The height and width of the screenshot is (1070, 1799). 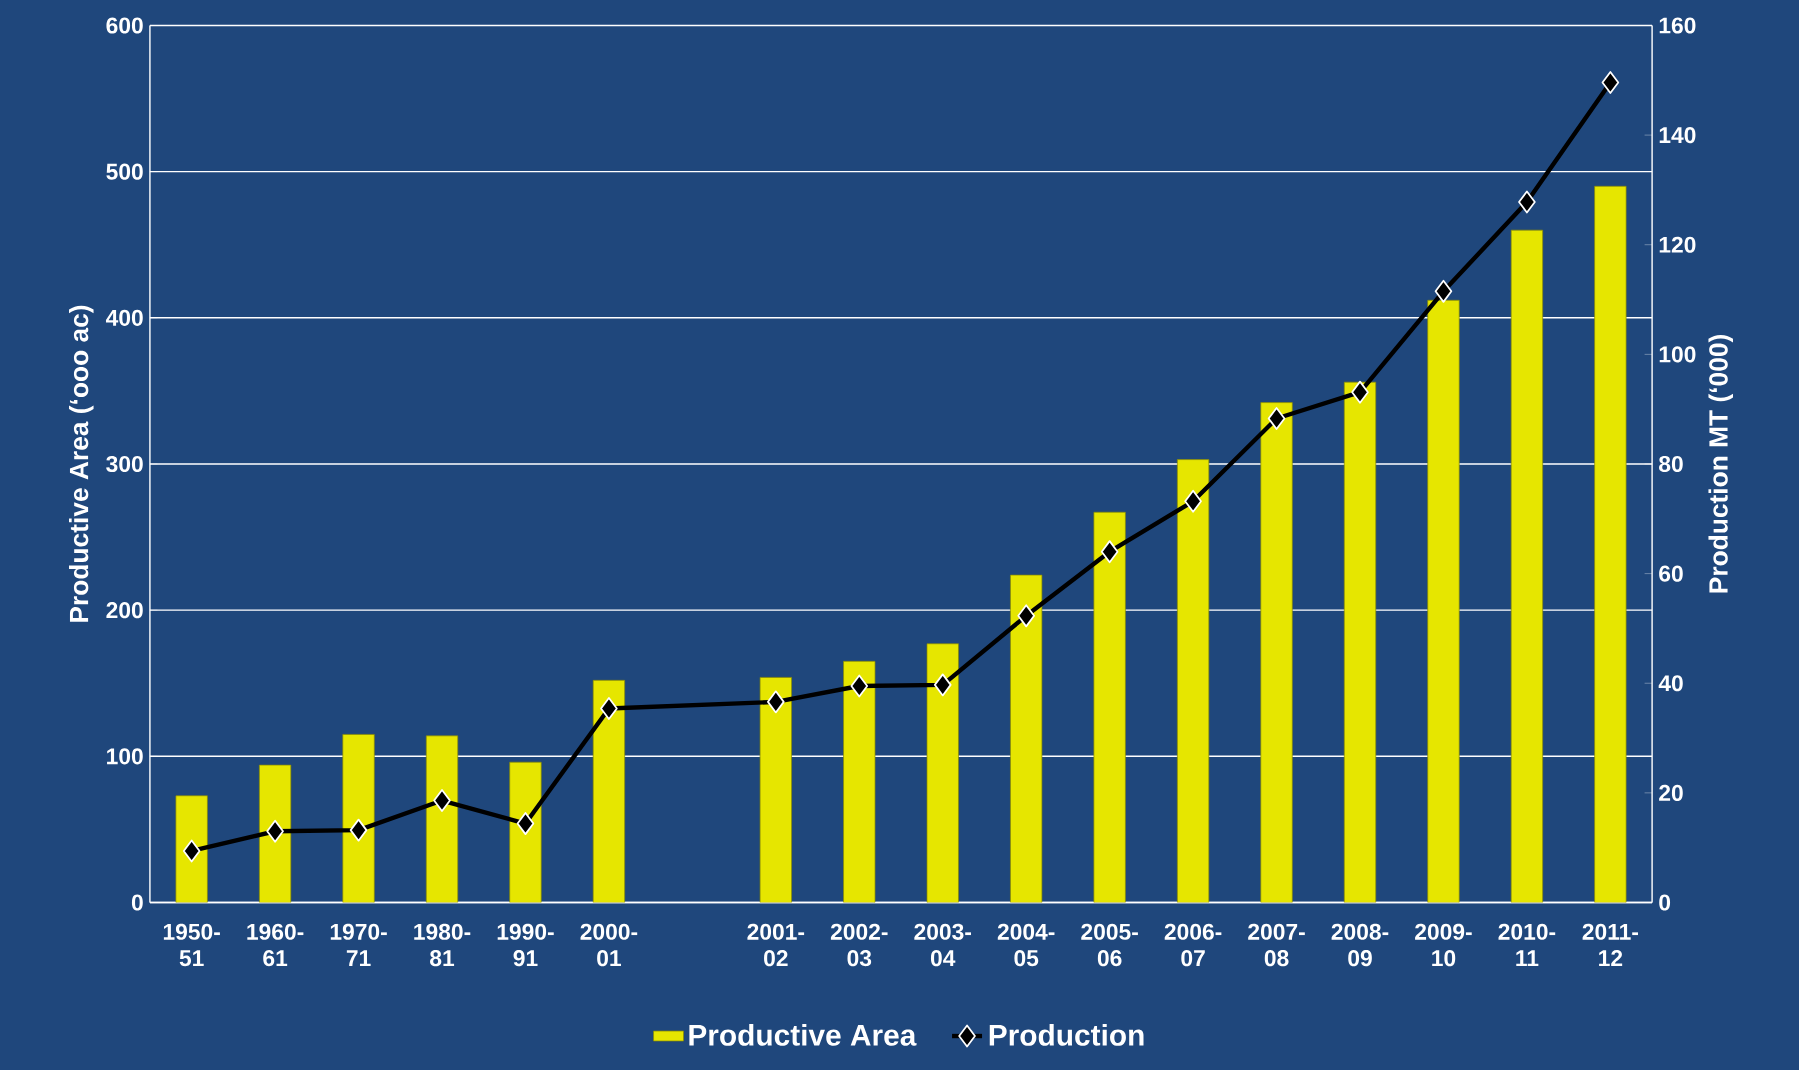 What do you see at coordinates (191, 945) in the screenshot?
I see `x-tick-label: 1950-51` at bounding box center [191, 945].